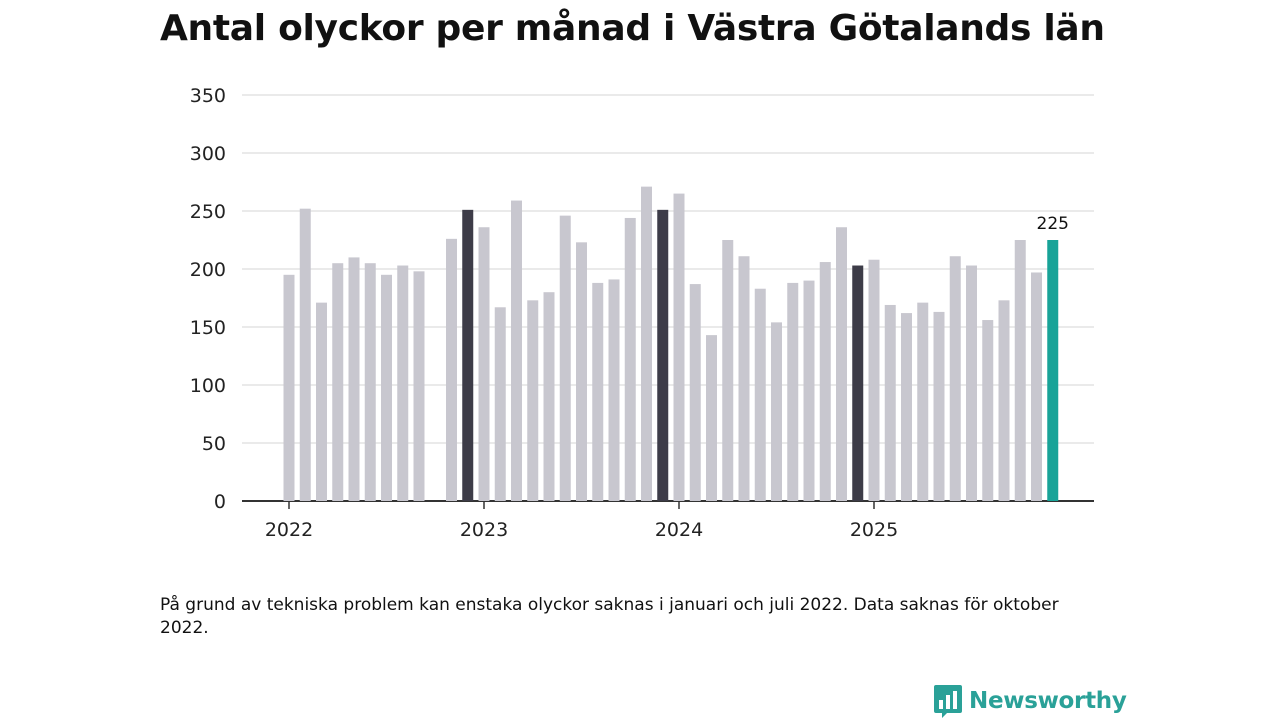  I want to click on x-tick-labels: 2022 2023 2024 2025, so click(581, 521).